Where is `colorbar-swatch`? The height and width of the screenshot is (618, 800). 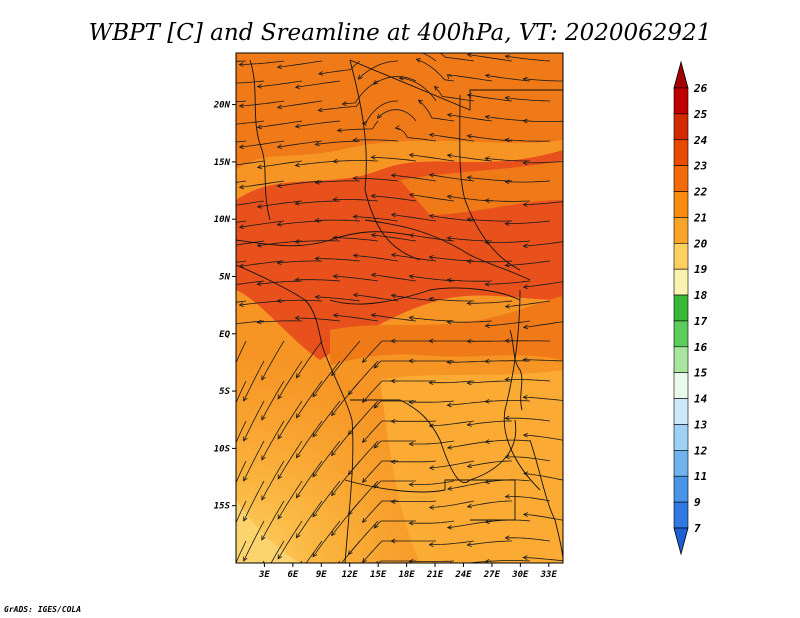 colorbar-swatch is located at coordinates (681, 256).